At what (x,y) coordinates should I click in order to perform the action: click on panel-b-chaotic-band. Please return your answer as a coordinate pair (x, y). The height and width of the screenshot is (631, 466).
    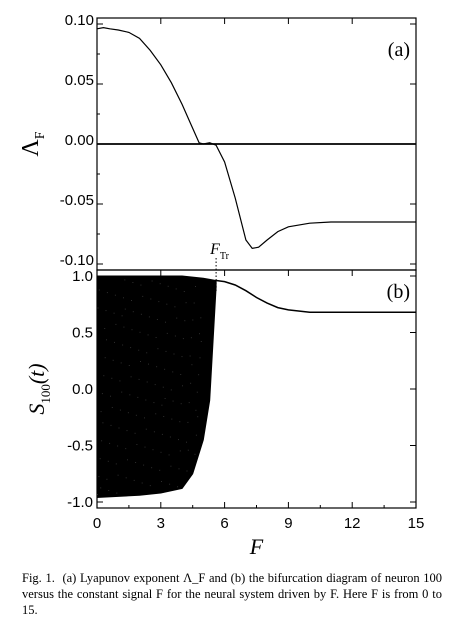
    Looking at the image, I should click on (156, 387).